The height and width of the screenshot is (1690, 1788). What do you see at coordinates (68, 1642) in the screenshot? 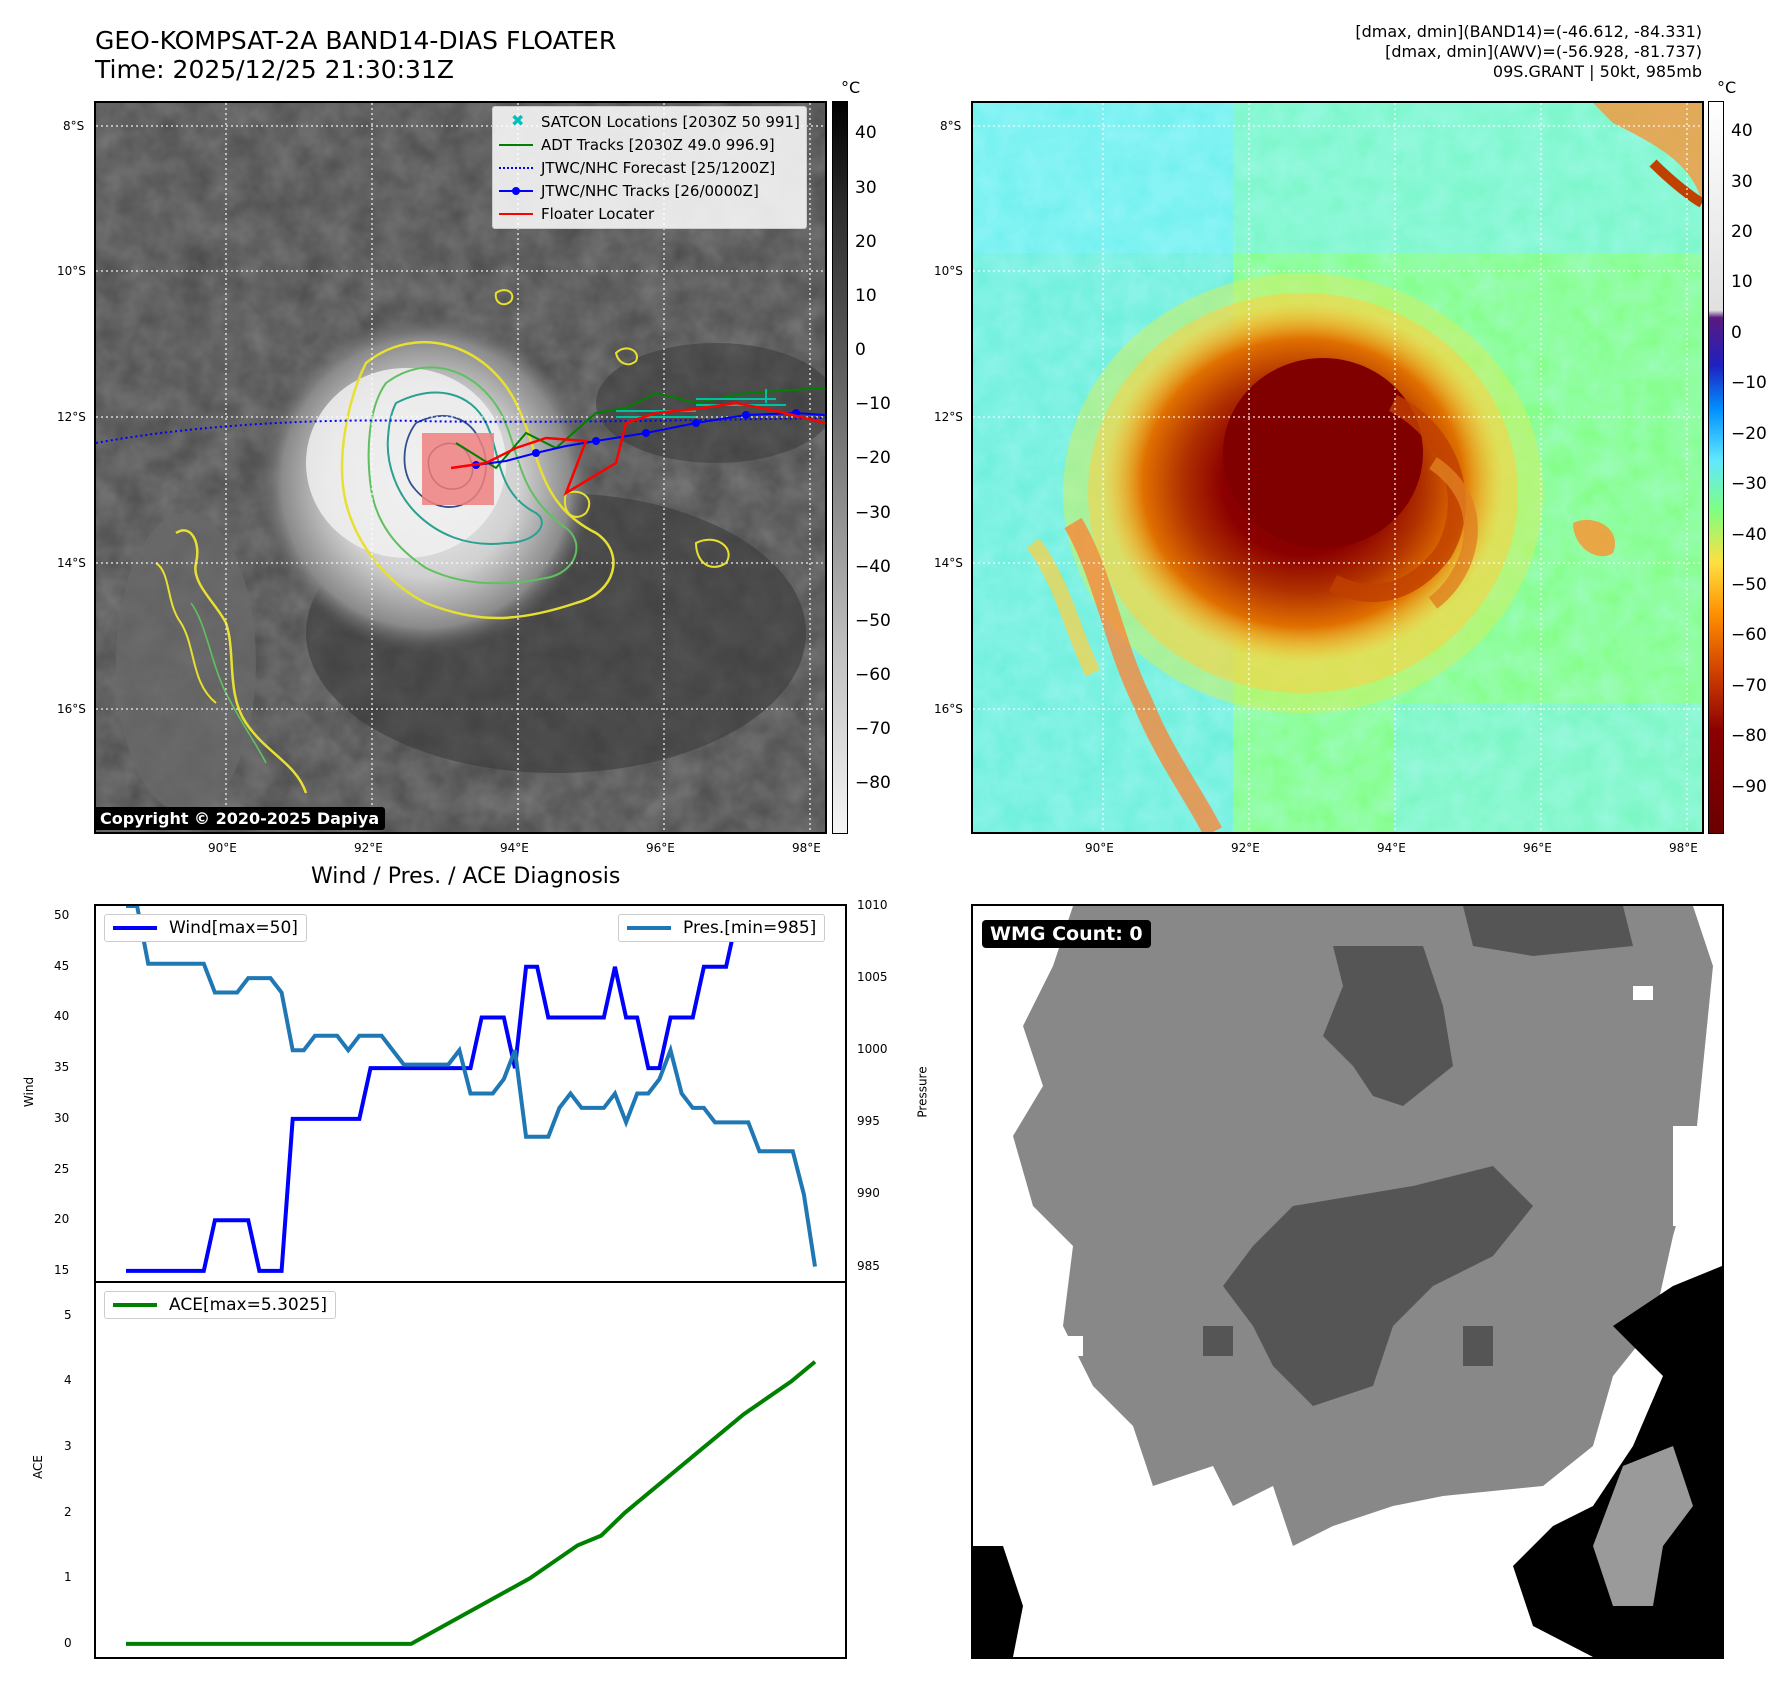
I see `ace-ytick: 0` at bounding box center [68, 1642].